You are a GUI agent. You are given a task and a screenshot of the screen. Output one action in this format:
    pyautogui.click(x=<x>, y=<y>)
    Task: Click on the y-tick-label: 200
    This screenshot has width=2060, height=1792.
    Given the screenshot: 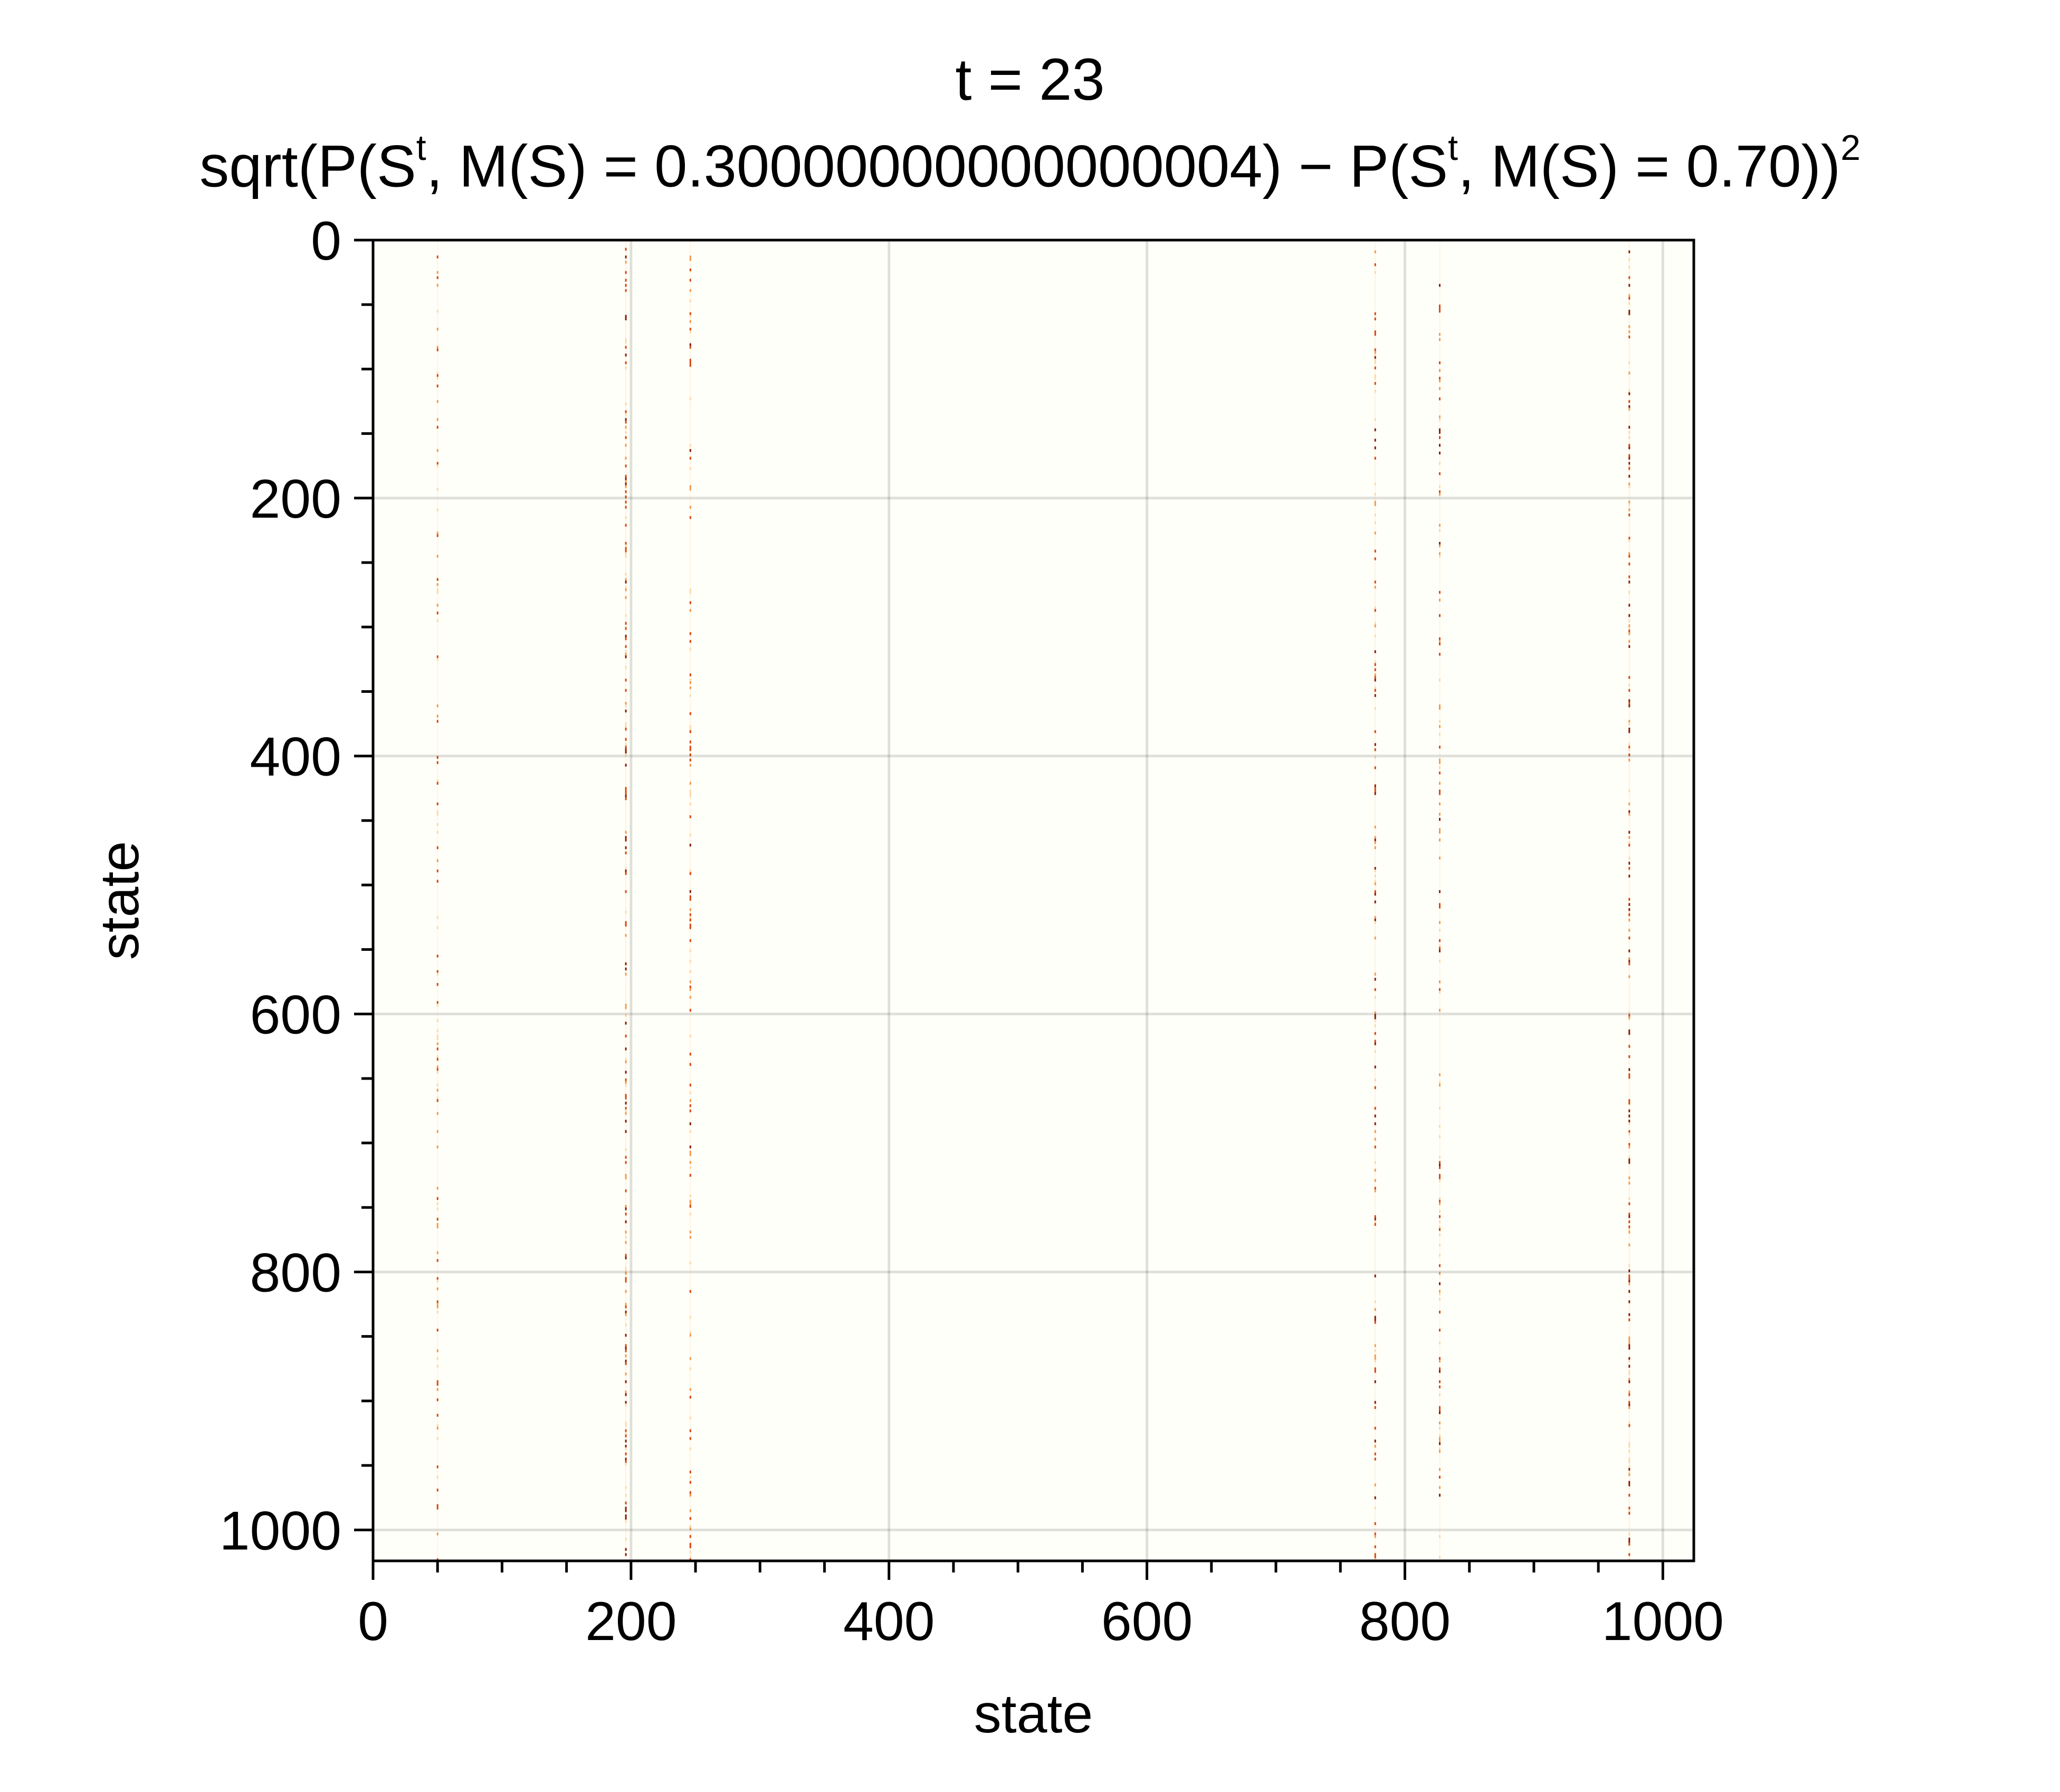 What is the action you would take?
    pyautogui.click(x=295, y=499)
    